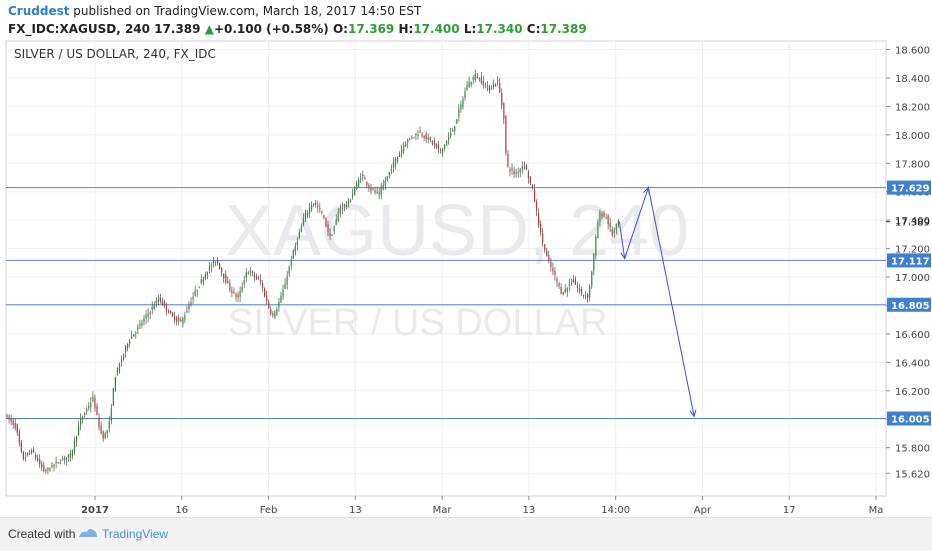  Describe the element at coordinates (355, 510) in the screenshot. I see `x-tick-label: 13` at that location.